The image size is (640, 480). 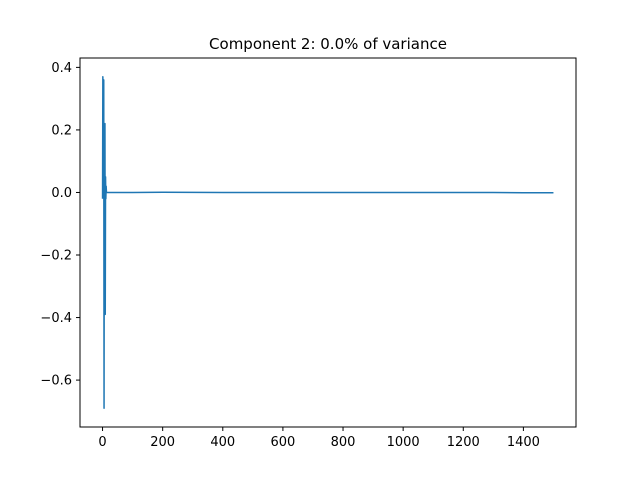 I want to click on x-tick-label: 800, so click(x=343, y=442).